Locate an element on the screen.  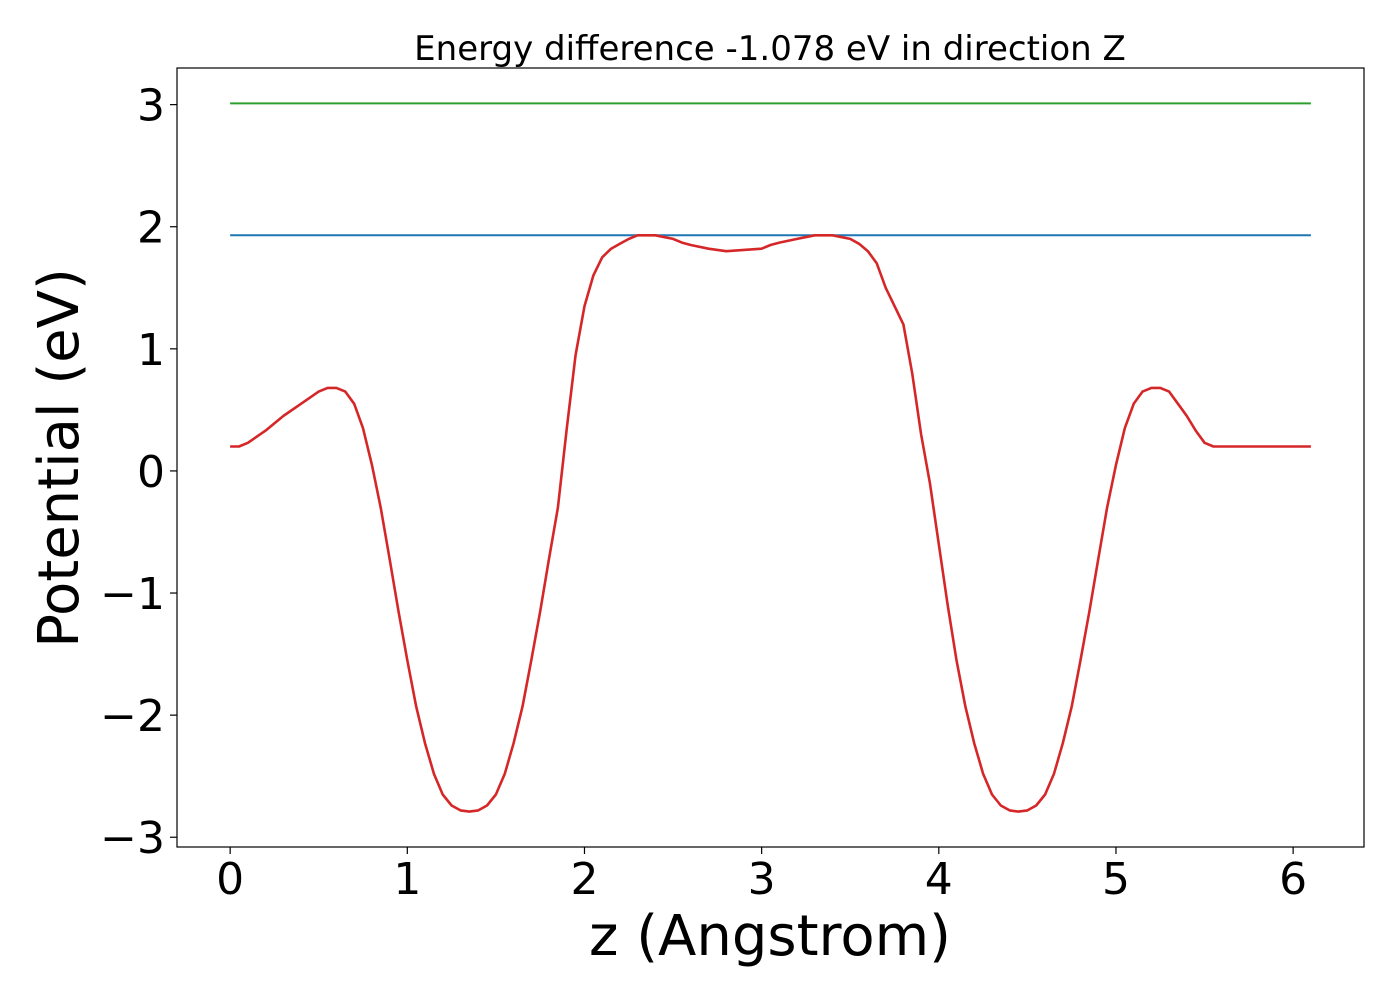
x-tick-label: 5 is located at coordinates (1116, 879).